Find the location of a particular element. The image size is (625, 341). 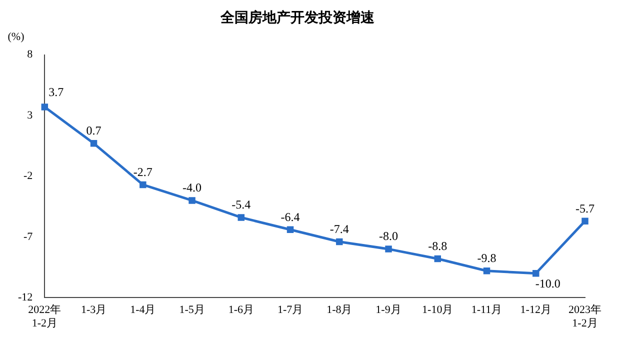

x-tick-label: 2023年 1-2月 is located at coordinates (585, 317).